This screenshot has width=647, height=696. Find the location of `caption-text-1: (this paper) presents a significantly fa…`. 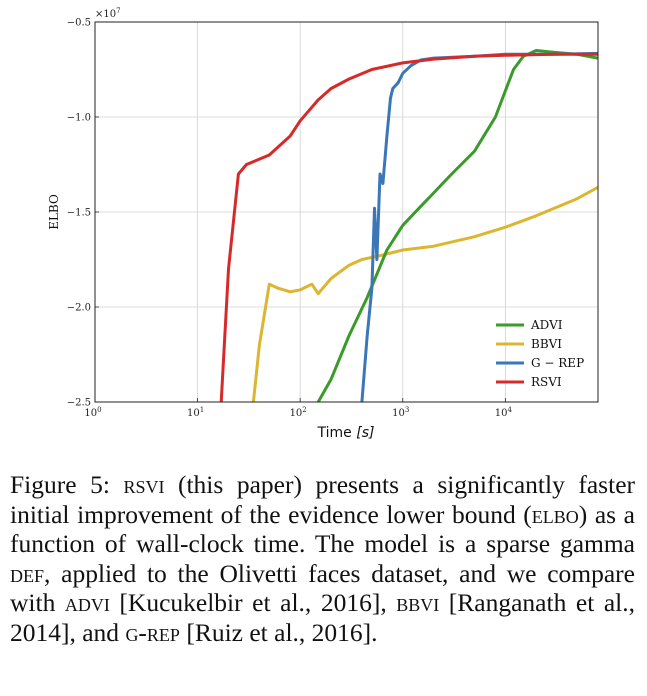

caption-text-1: (this paper) presents a significantly fa… is located at coordinates (322, 499).